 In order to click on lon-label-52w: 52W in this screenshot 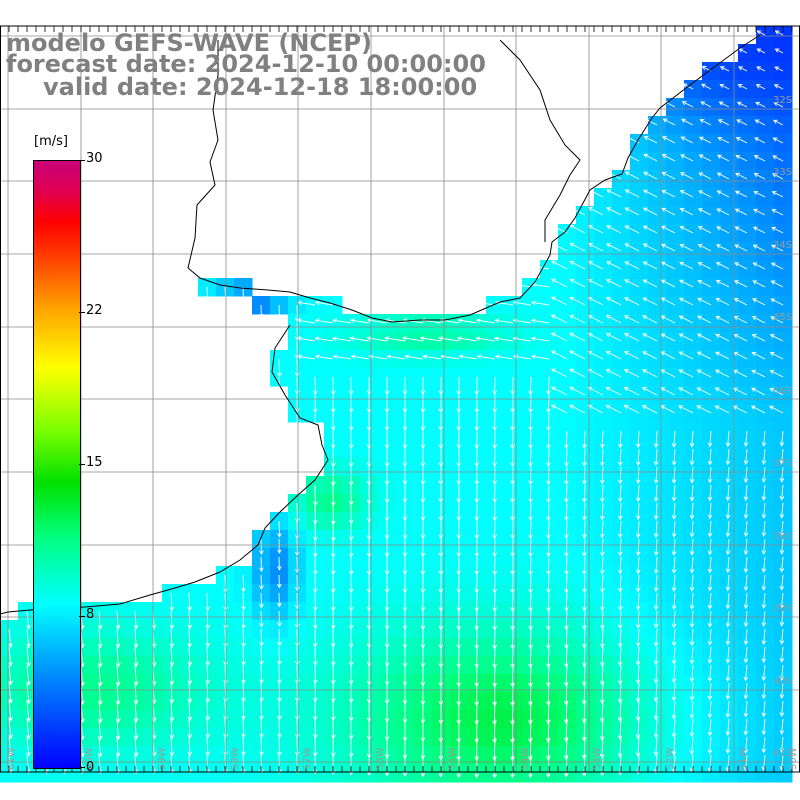, I will do `click(670, 758)`.